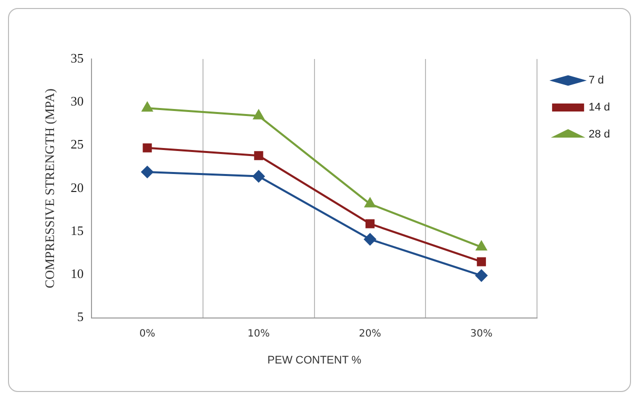 The image size is (639, 400). What do you see at coordinates (80, 316) in the screenshot?
I see `y-tick-label: 5` at bounding box center [80, 316].